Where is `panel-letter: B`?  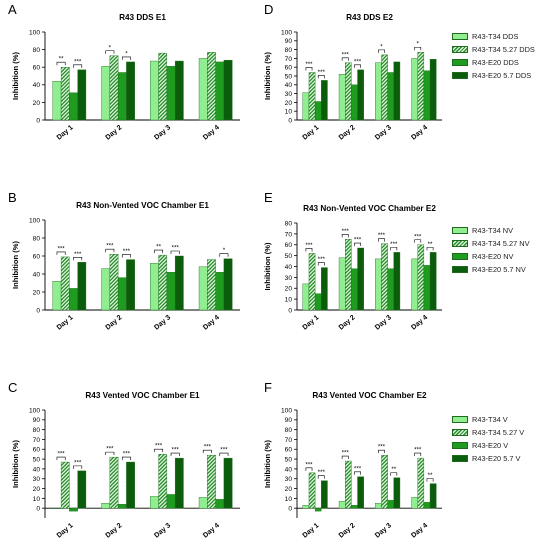
panel-letter: B is located at coordinates (12, 197).